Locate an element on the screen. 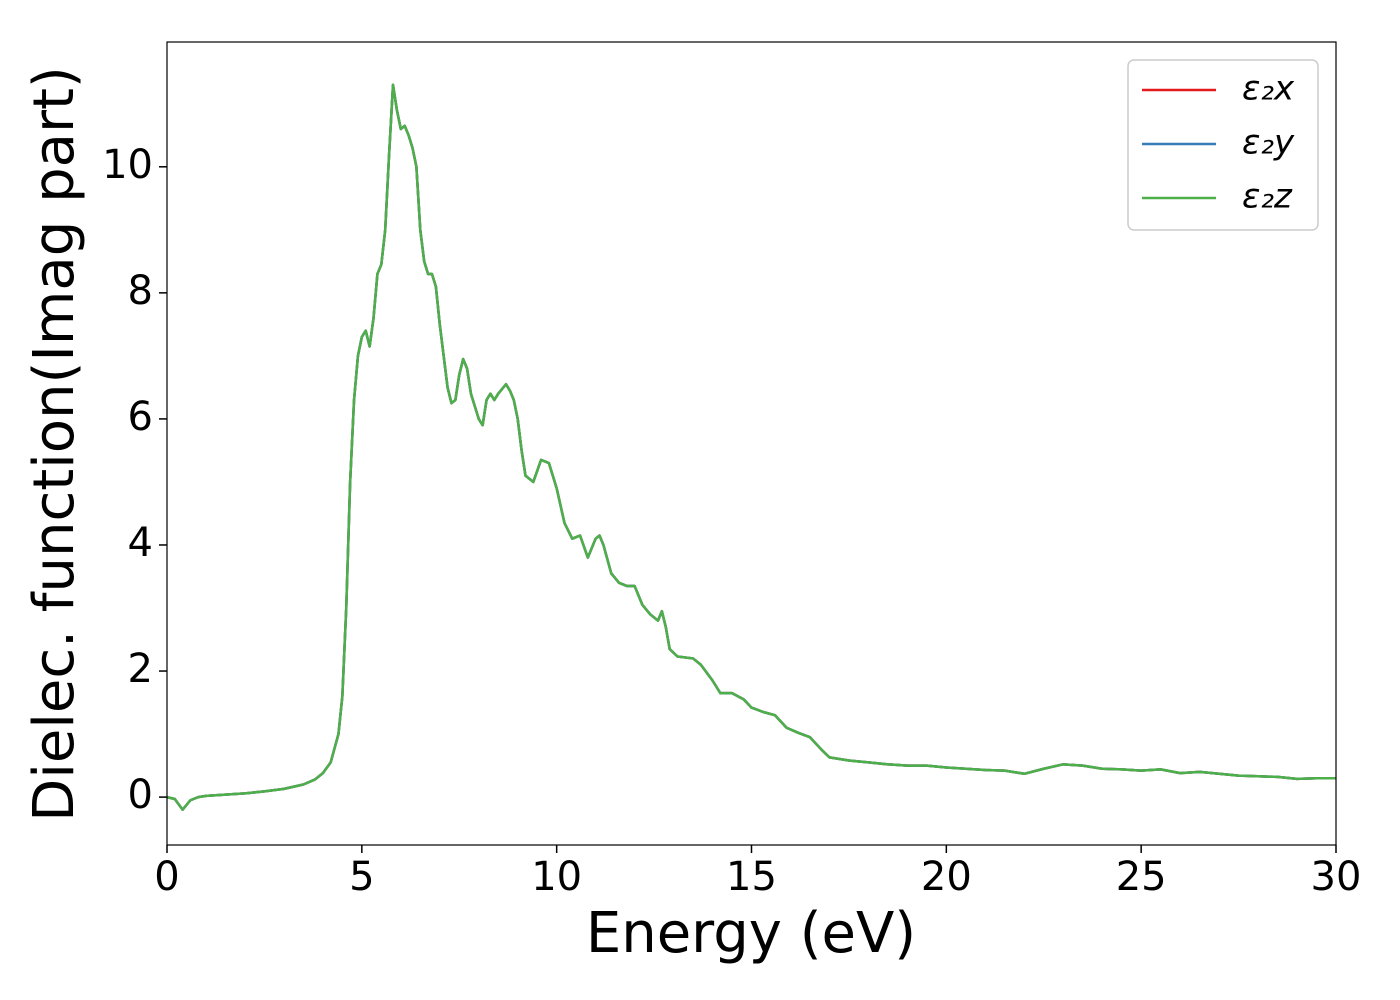  x-tick-label: 0 is located at coordinates (166, 877).